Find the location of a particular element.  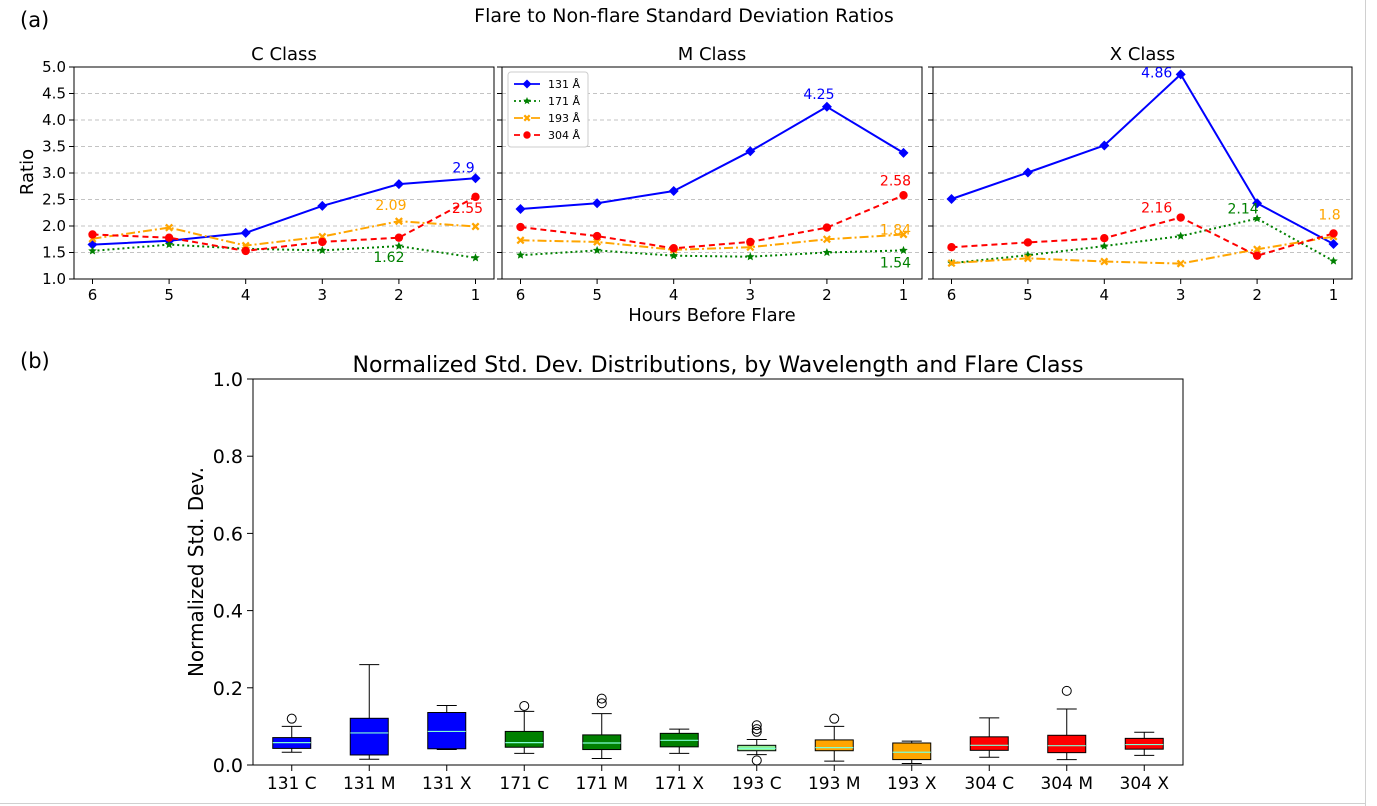

y-tick-label: 0.4 is located at coordinates (228, 612).